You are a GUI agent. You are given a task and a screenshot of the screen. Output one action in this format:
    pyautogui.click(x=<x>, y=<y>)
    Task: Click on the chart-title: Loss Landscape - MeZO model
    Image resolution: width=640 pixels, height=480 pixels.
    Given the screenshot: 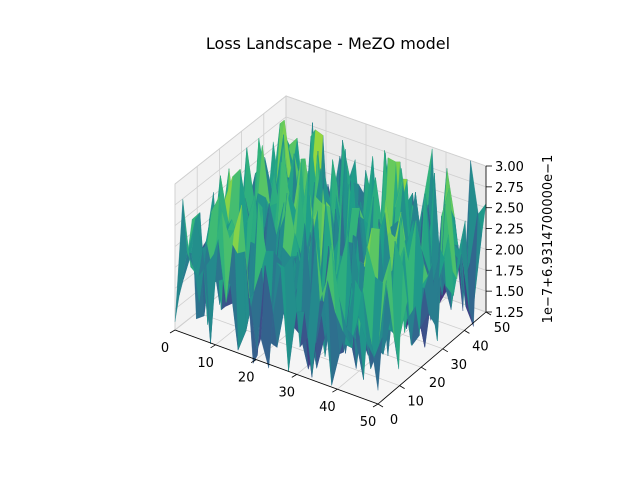 What is the action you would take?
    pyautogui.click(x=328, y=43)
    